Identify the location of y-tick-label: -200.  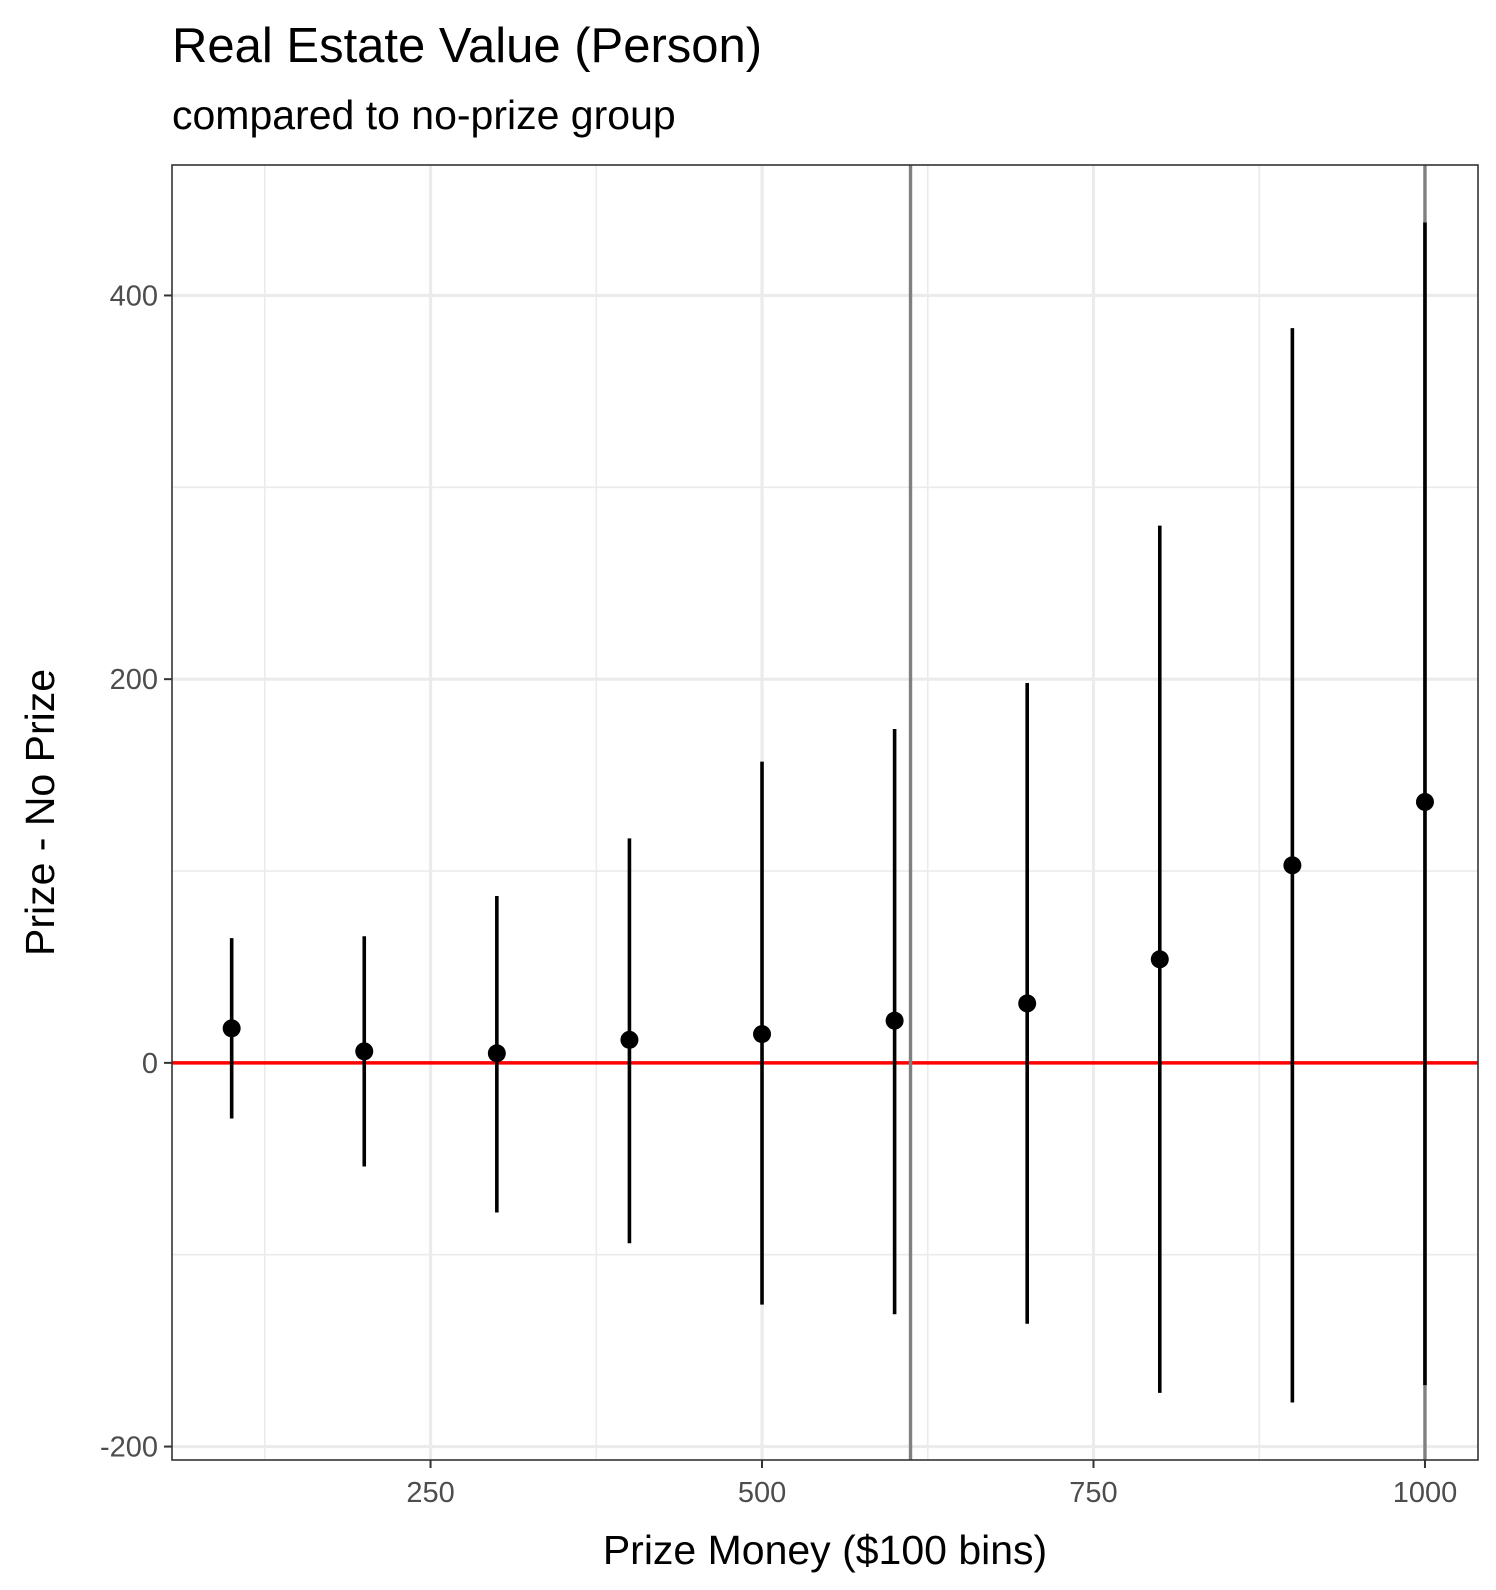
(129, 1448).